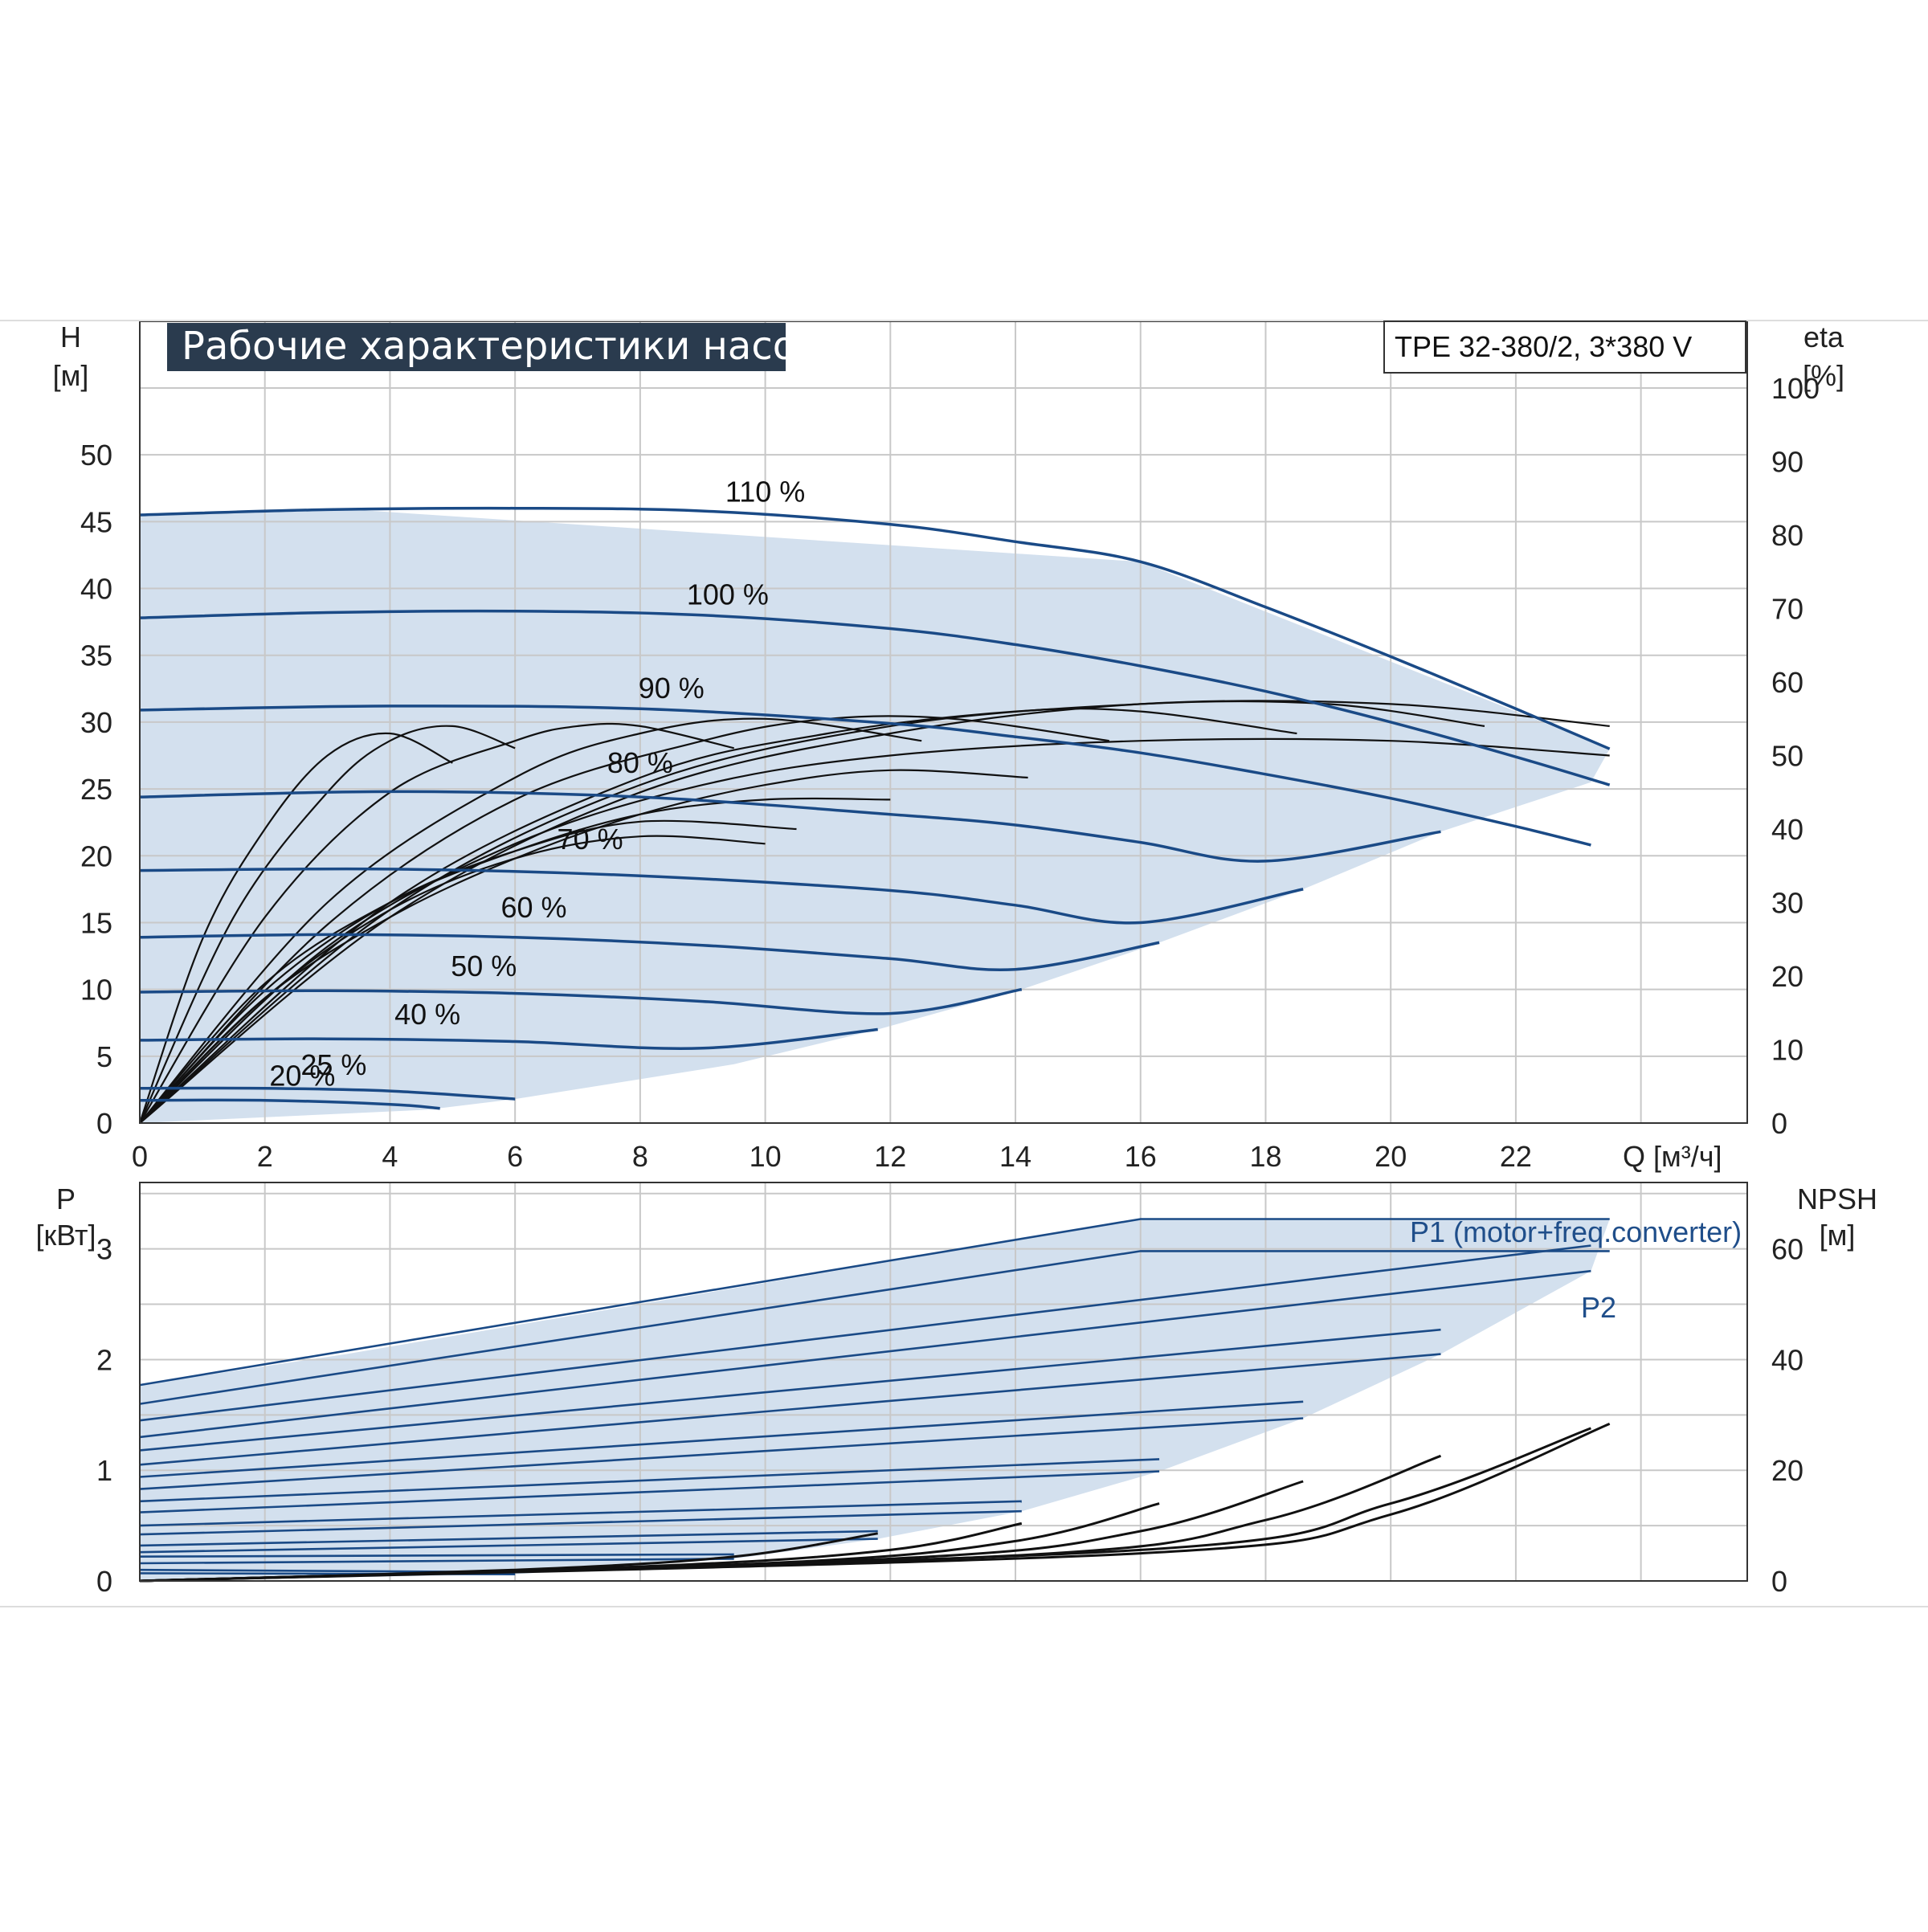  What do you see at coordinates (1787, 535) in the screenshot?
I see `y-right-tick-label: 80` at bounding box center [1787, 535].